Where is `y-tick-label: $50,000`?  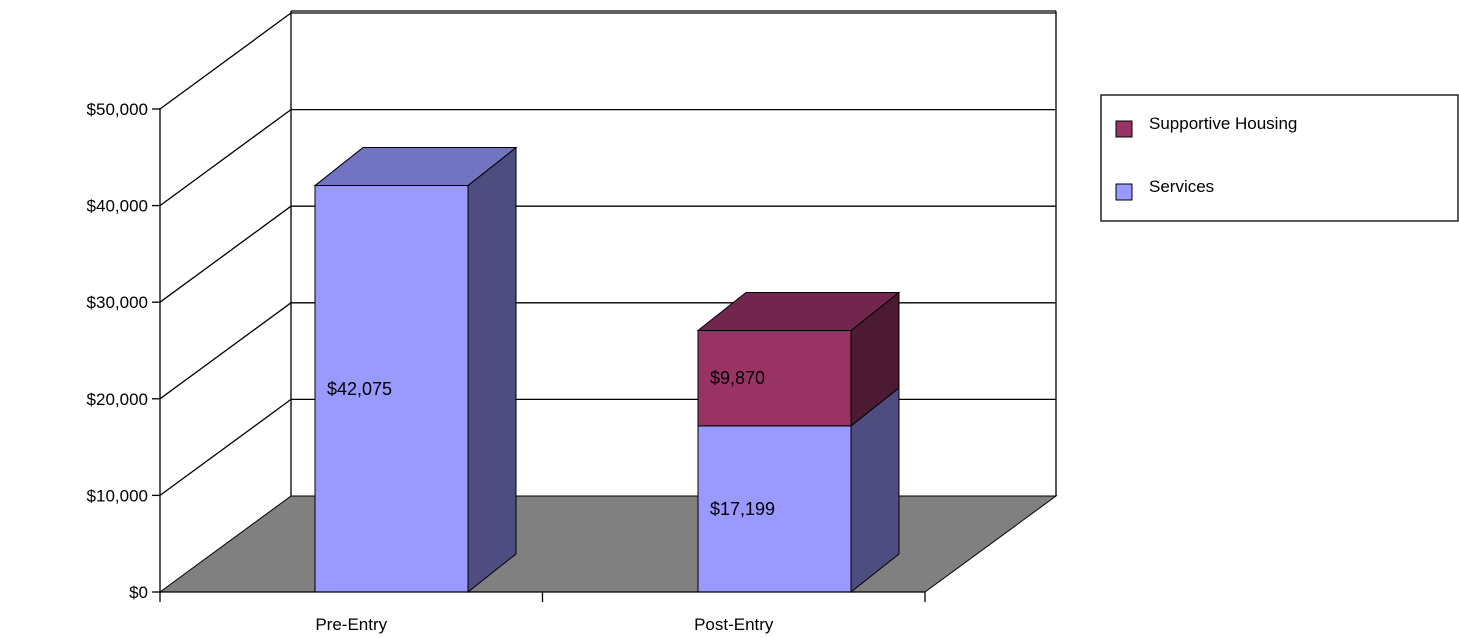
y-tick-label: $50,000 is located at coordinates (117, 109).